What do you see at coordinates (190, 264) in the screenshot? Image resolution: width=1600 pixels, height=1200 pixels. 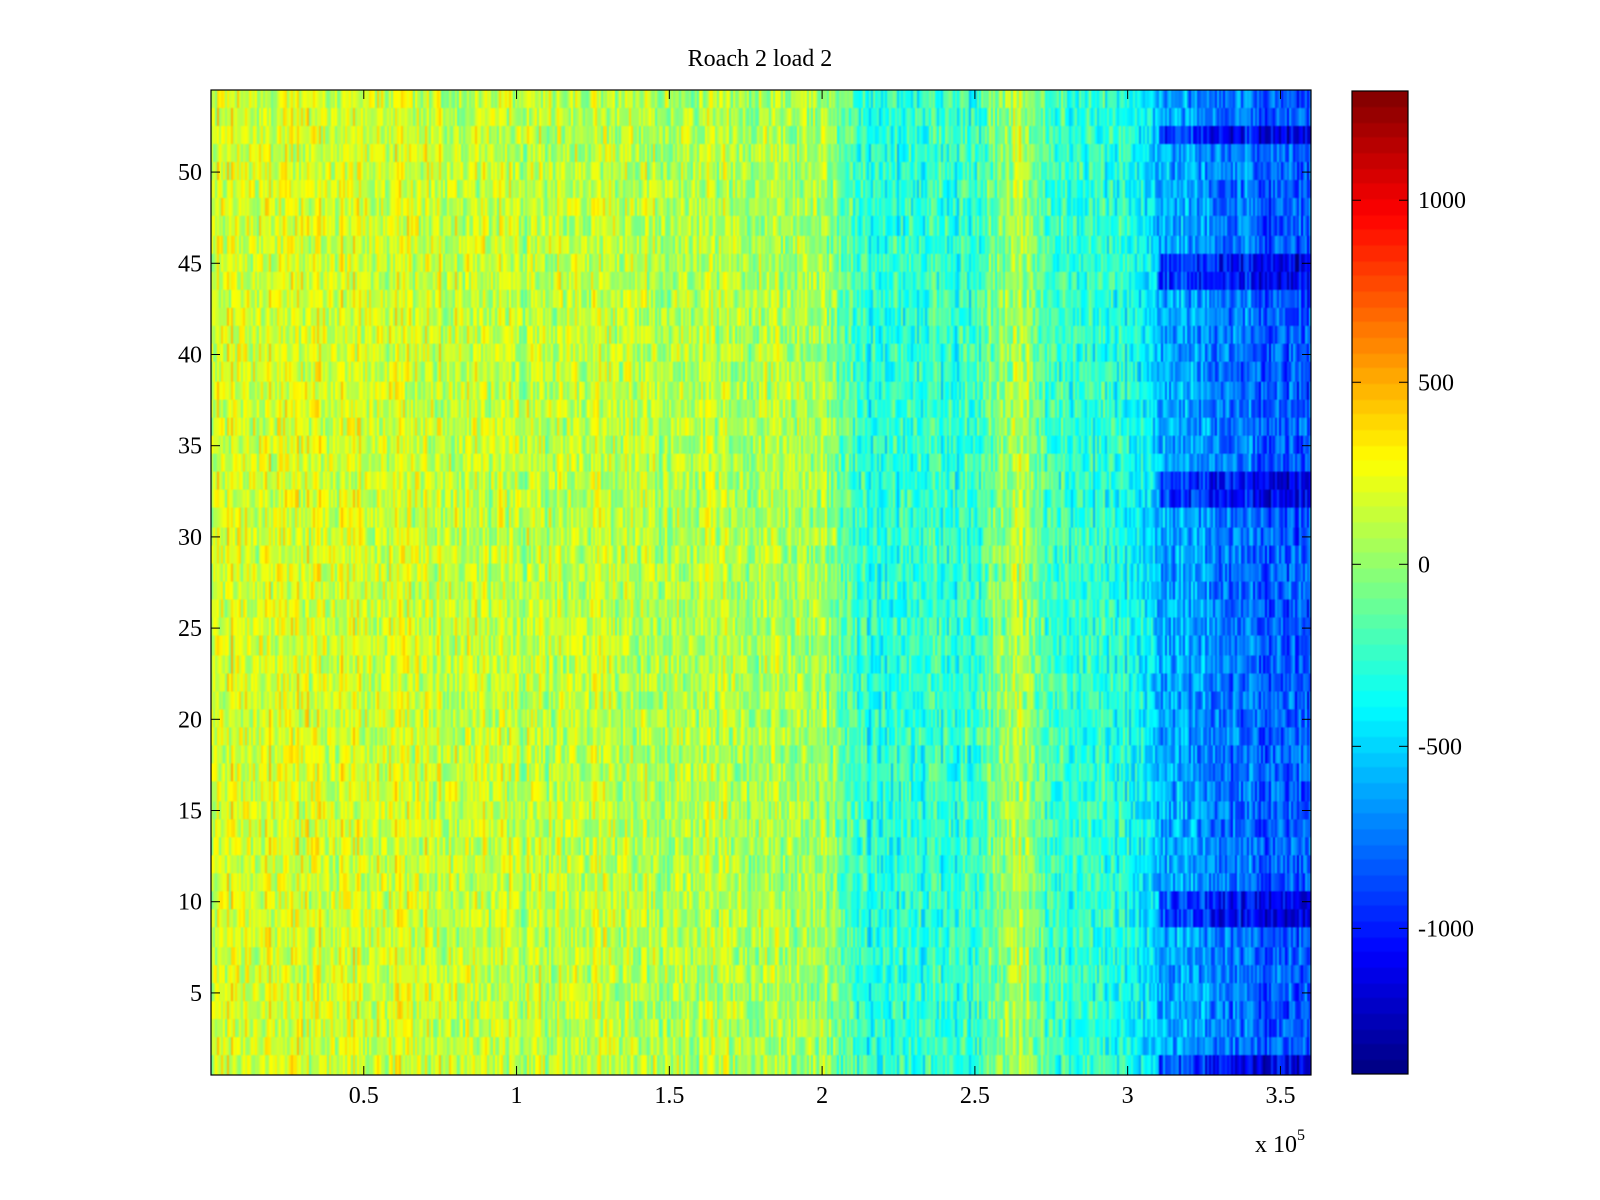 I see `y-tick-label: 45` at bounding box center [190, 264].